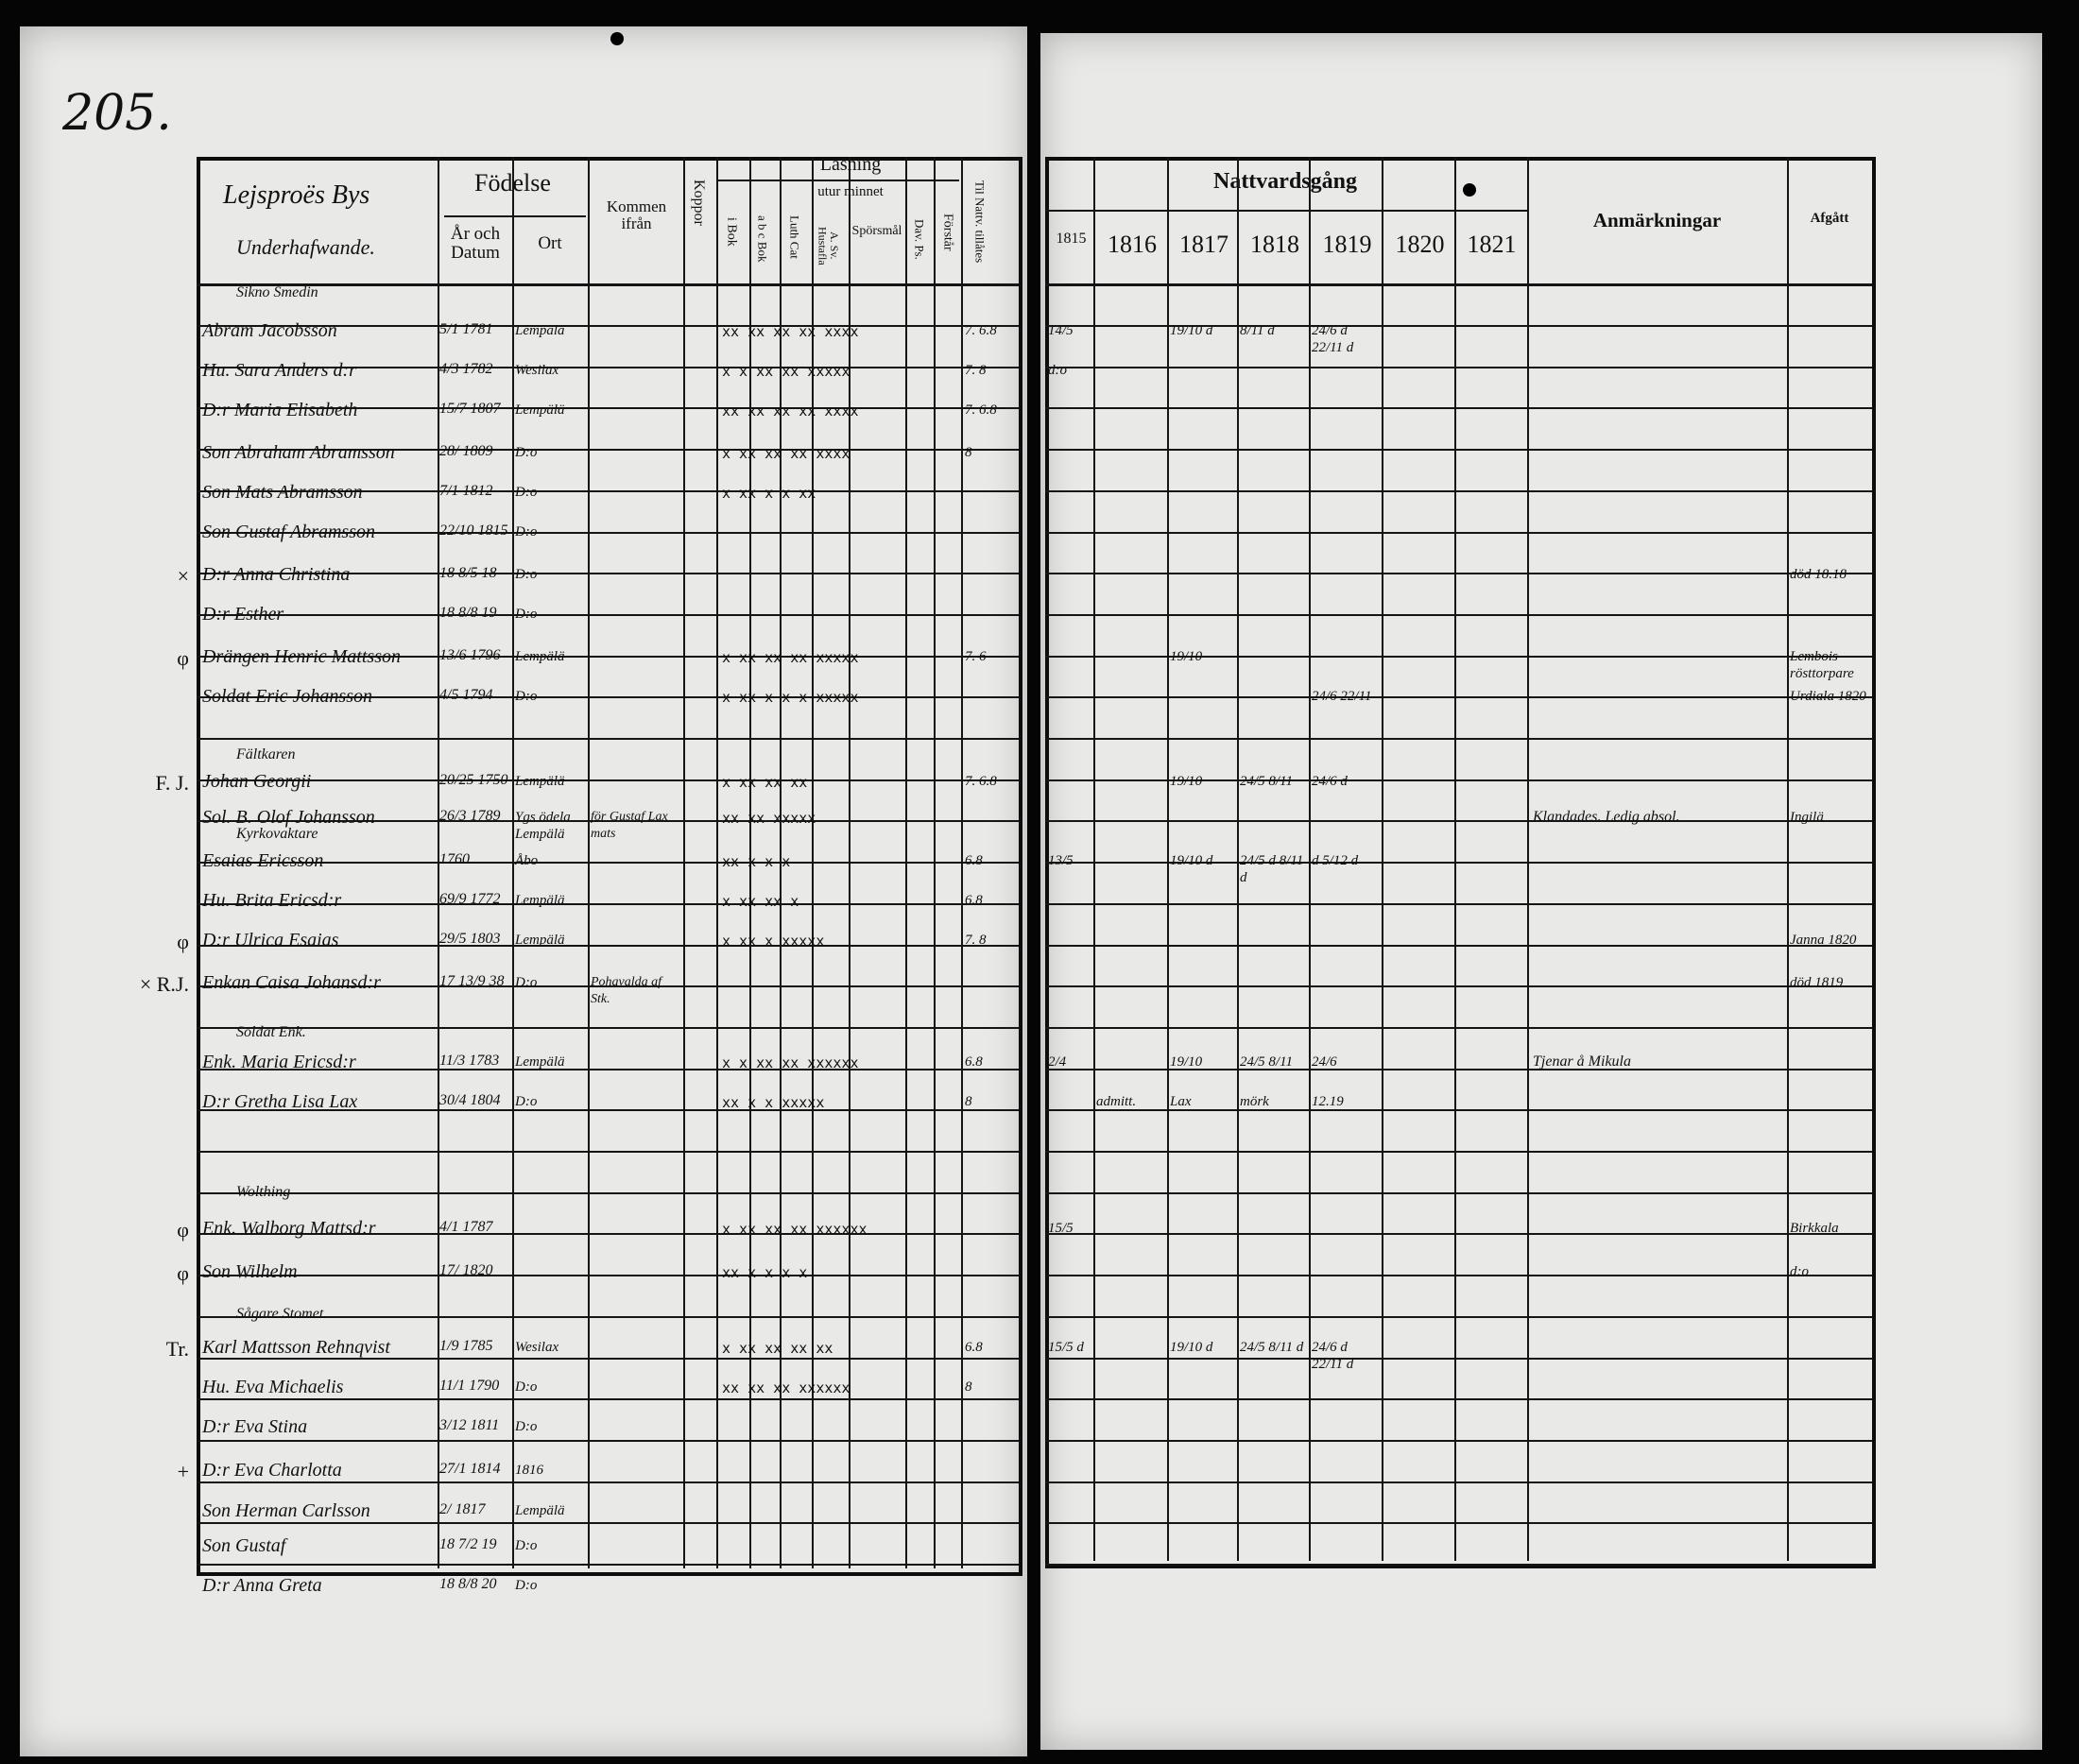 The image size is (2079, 1764). What do you see at coordinates (250, 1271) in the screenshot?
I see `person-name: Son Wilhelm` at bounding box center [250, 1271].